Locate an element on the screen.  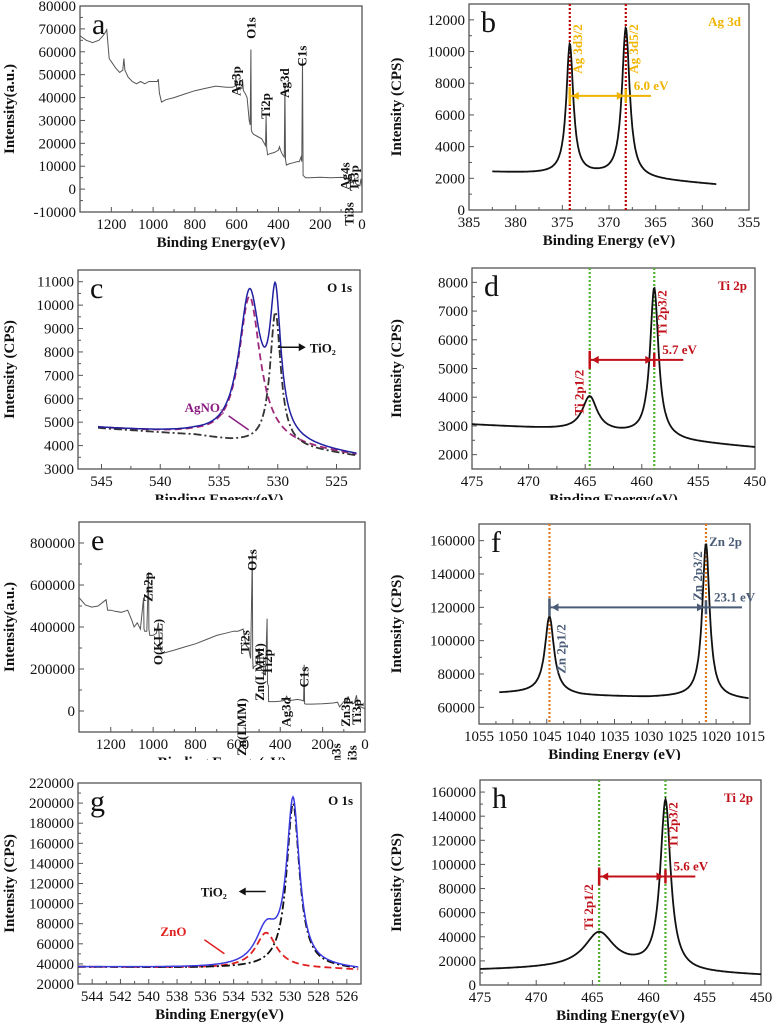
x-tick-label: 475 is located at coordinates (472, 482).